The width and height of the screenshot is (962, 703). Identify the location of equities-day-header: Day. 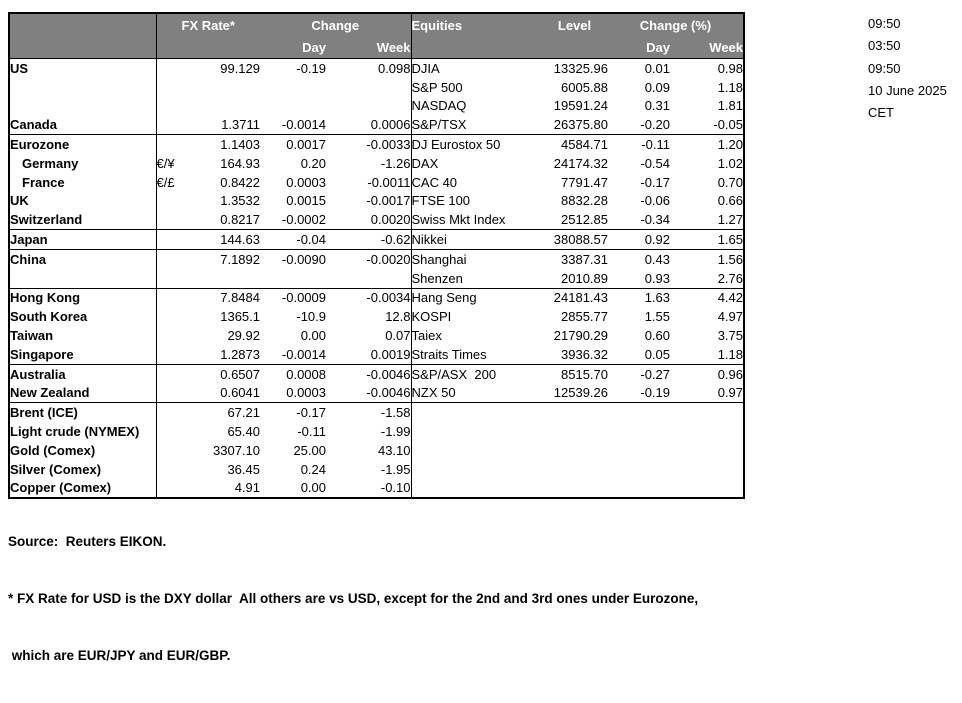
(639, 47).